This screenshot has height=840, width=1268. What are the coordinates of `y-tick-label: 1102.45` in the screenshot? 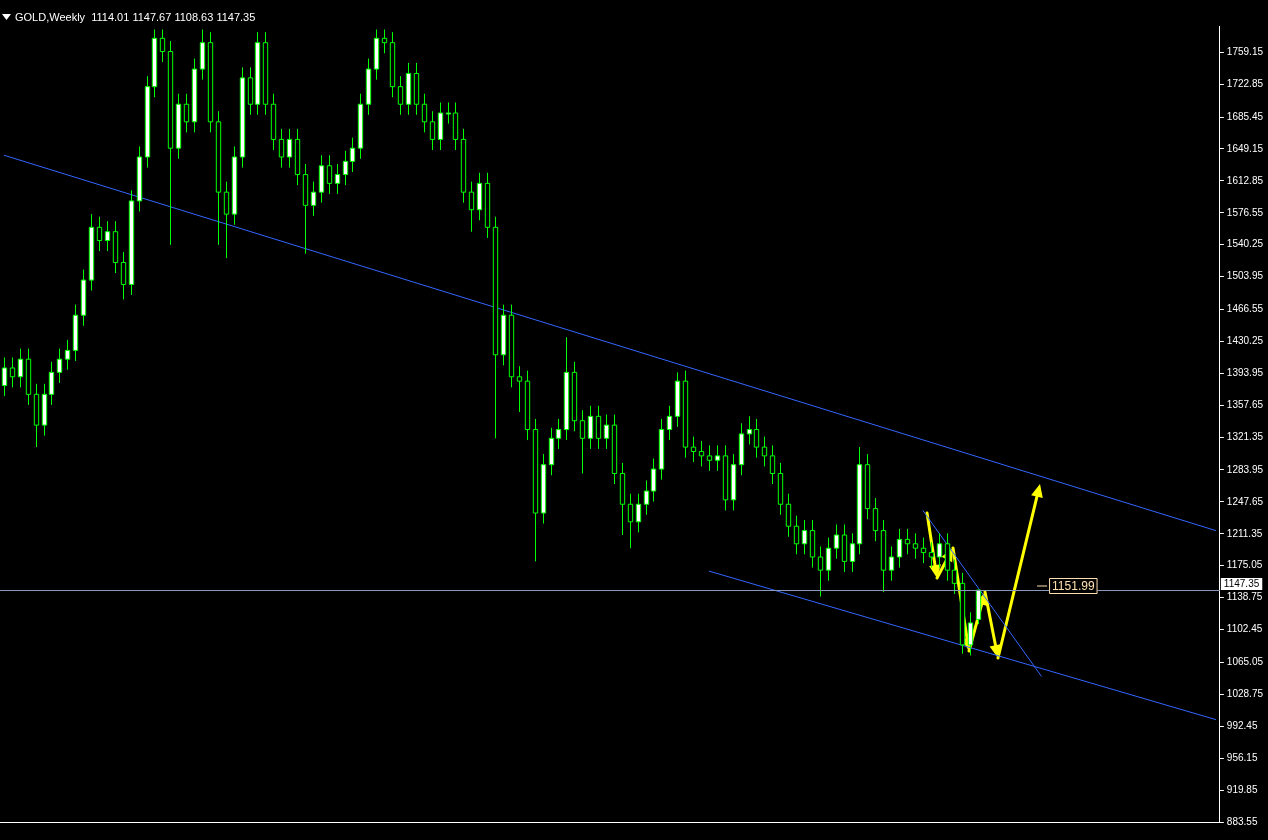 It's located at (1244, 629).